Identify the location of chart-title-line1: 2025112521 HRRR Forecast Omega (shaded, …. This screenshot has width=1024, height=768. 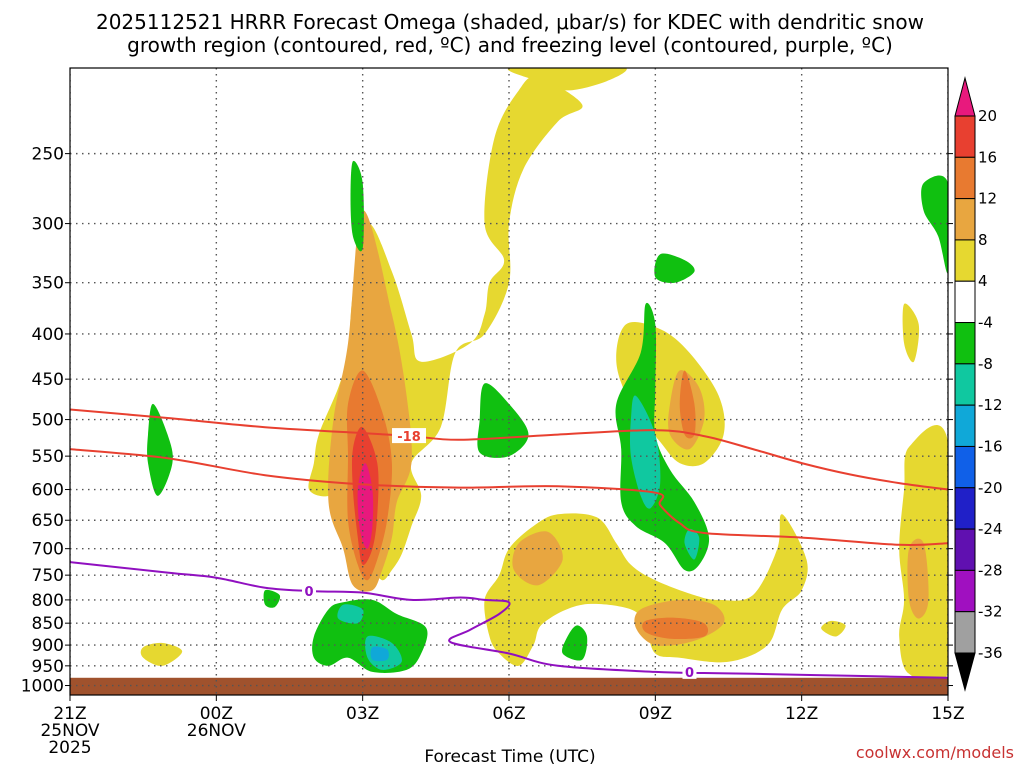
(510, 22).